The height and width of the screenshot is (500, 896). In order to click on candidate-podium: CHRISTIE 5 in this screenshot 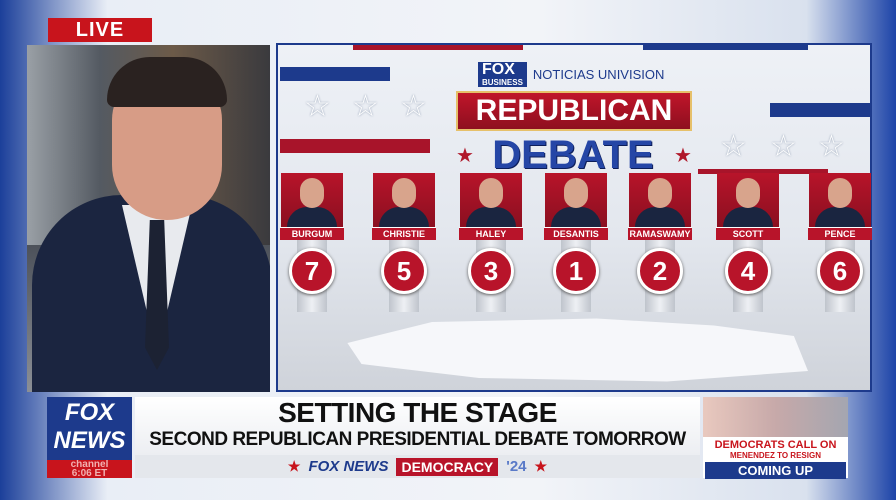, I will do `click(404, 242)`.